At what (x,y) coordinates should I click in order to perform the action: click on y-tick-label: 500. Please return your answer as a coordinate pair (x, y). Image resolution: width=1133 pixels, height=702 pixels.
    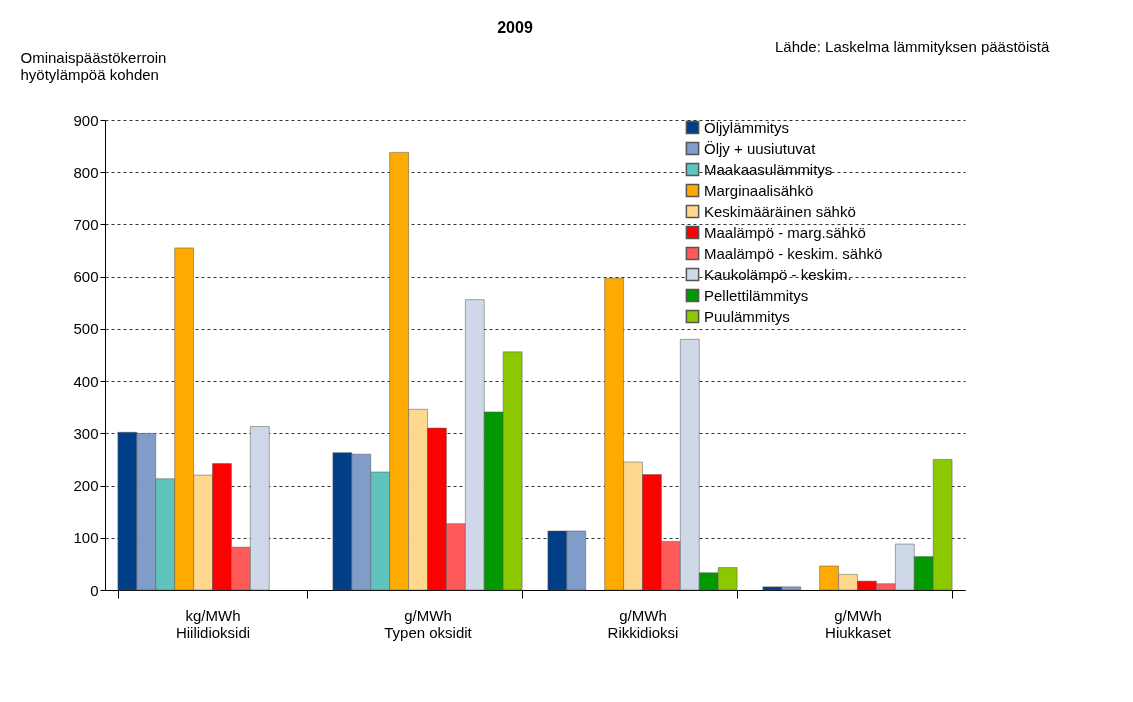
    Looking at the image, I should click on (86, 329).